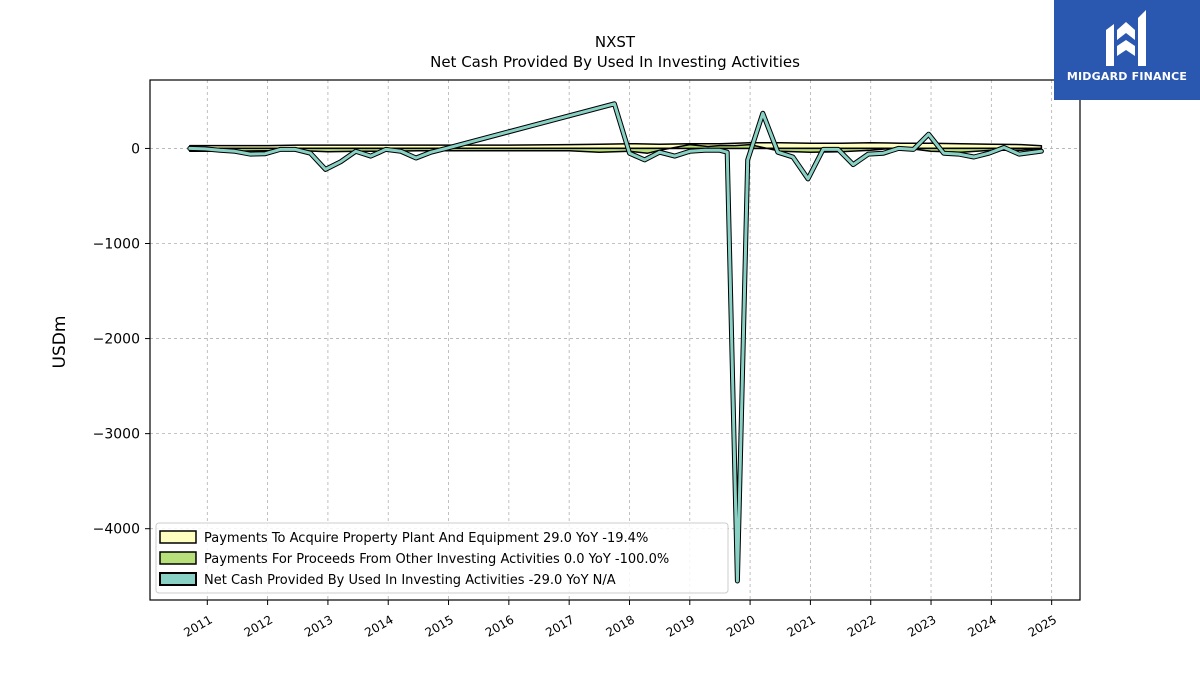 The width and height of the screenshot is (1200, 675). I want to click on y-tick-label-0: 0, so click(135, 149).